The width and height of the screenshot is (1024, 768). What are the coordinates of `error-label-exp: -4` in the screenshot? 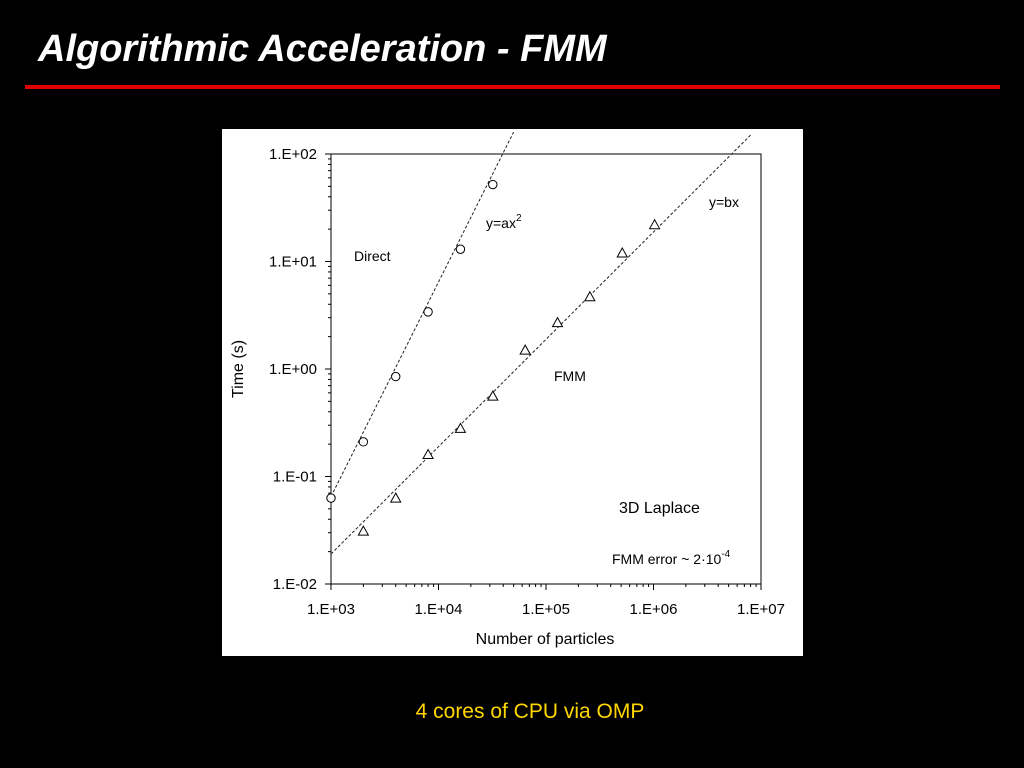 It's located at (725, 554).